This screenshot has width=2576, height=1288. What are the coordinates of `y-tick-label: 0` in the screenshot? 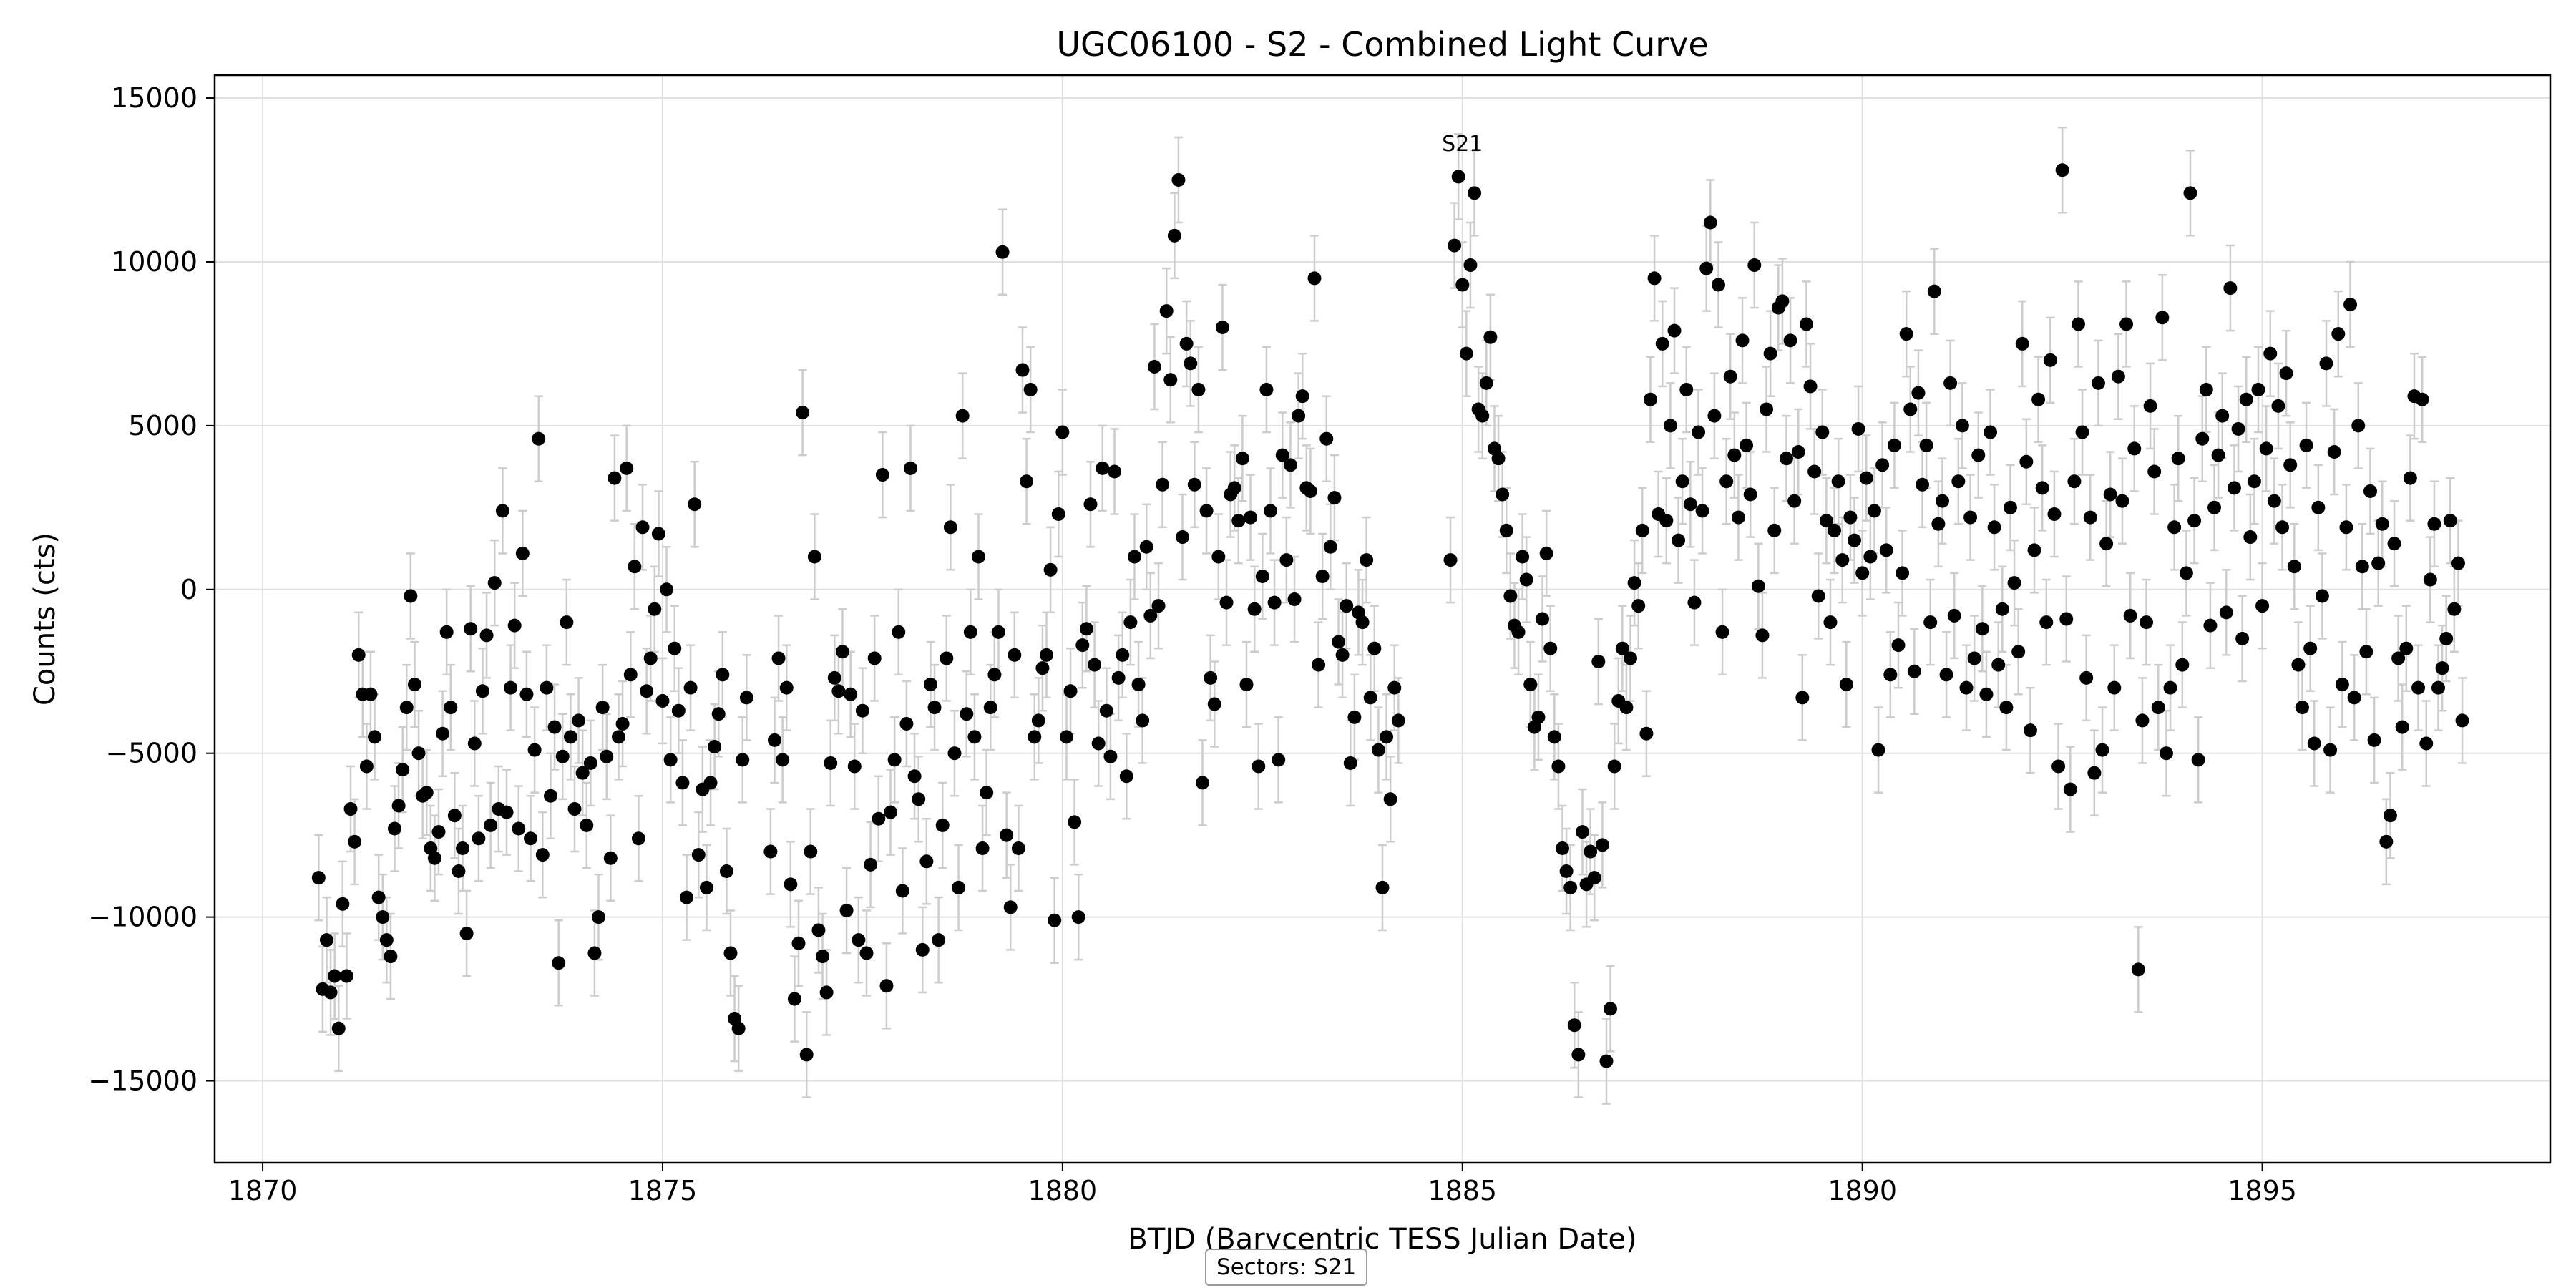 It's located at (188, 589).